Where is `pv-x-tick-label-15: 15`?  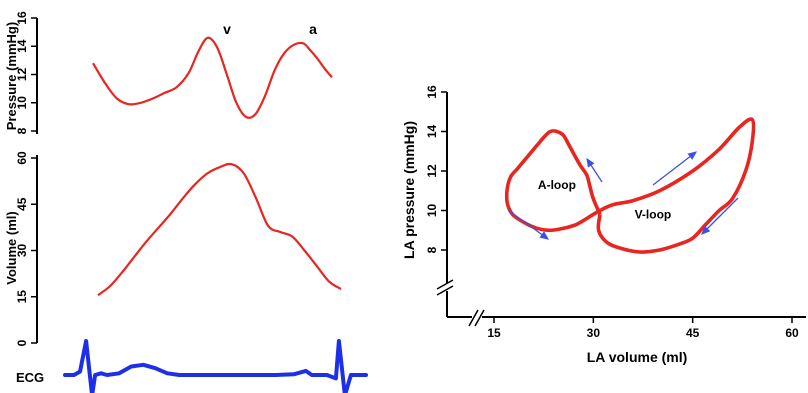 pv-x-tick-label-15: 15 is located at coordinates (494, 333).